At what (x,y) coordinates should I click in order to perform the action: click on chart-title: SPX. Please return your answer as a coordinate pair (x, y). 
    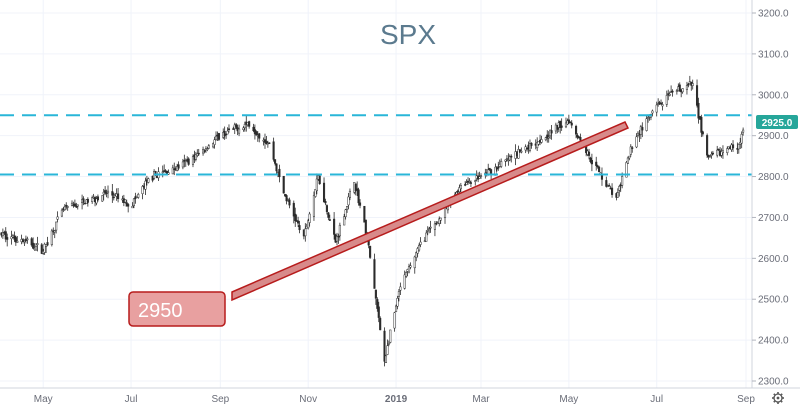
    Looking at the image, I should click on (408, 34).